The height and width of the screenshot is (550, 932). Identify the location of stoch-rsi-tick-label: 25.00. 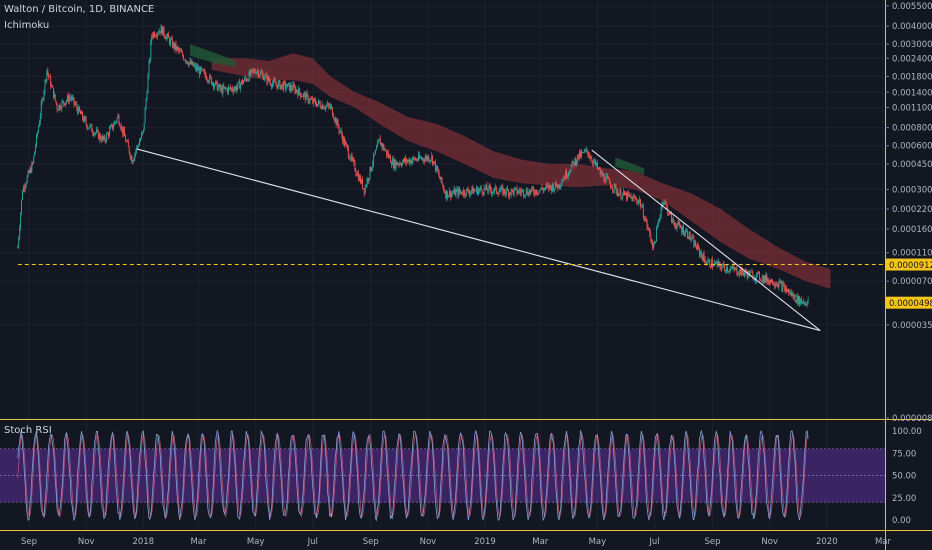
(904, 499).